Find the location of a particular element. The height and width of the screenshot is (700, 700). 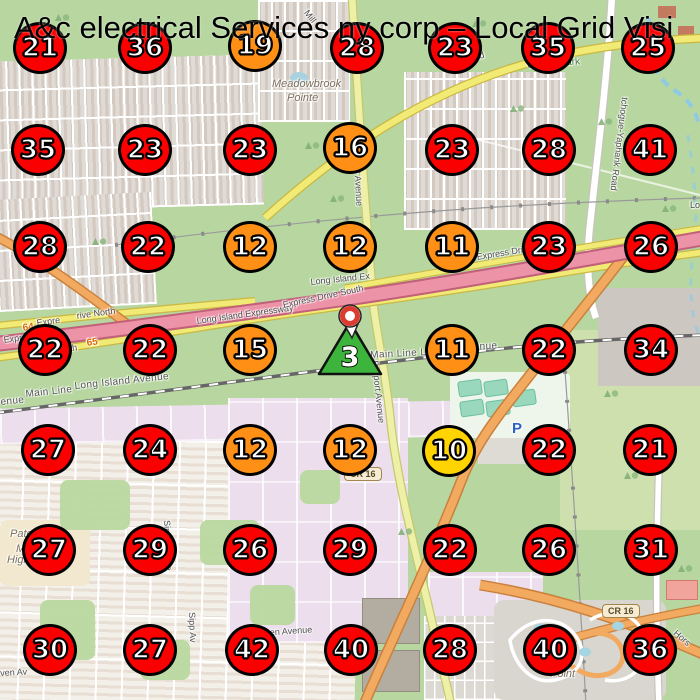

road-ramp is located at coordinates (69, 283).